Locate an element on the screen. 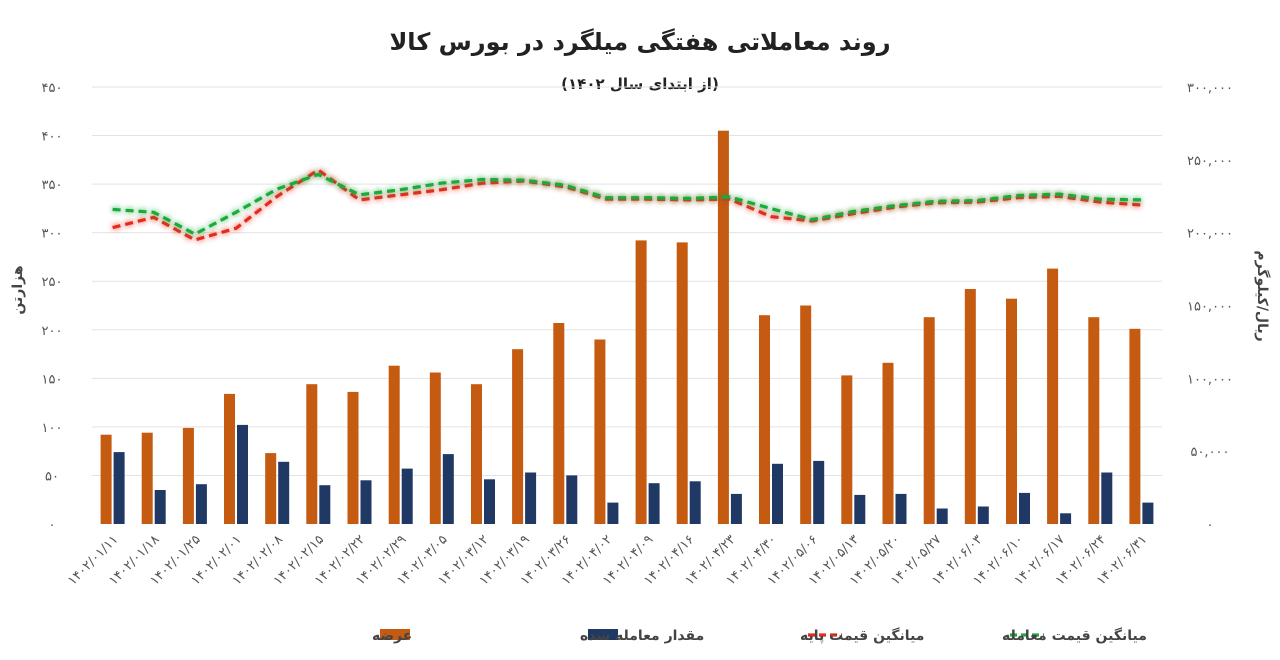 Image resolution: width=1280 pixels, height=660 pixels. left-y-axis-ticks: ۰ ۵۰ ۱۰۰ ۱۵۰ ۲۰۰ ۲۵۰ ۳۰۰ ۳۵۰ ۴۰۰ ۴۵۰ is located at coordinates (52, 307).